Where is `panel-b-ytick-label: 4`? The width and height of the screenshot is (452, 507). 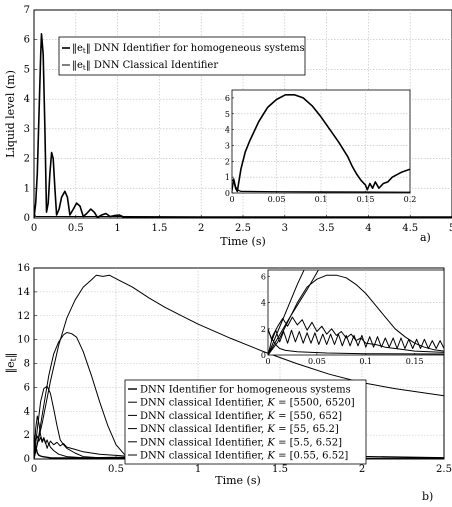 panel-b-ytick-label: 4 is located at coordinates (27, 411).